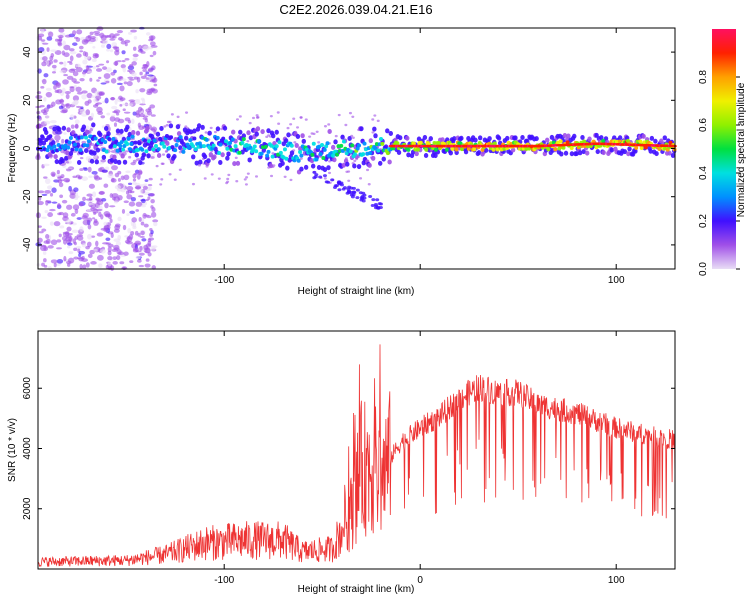 This screenshot has height=600, width=750. I want to click on snr-y-label: SNR (10 * v/v), so click(12, 450).